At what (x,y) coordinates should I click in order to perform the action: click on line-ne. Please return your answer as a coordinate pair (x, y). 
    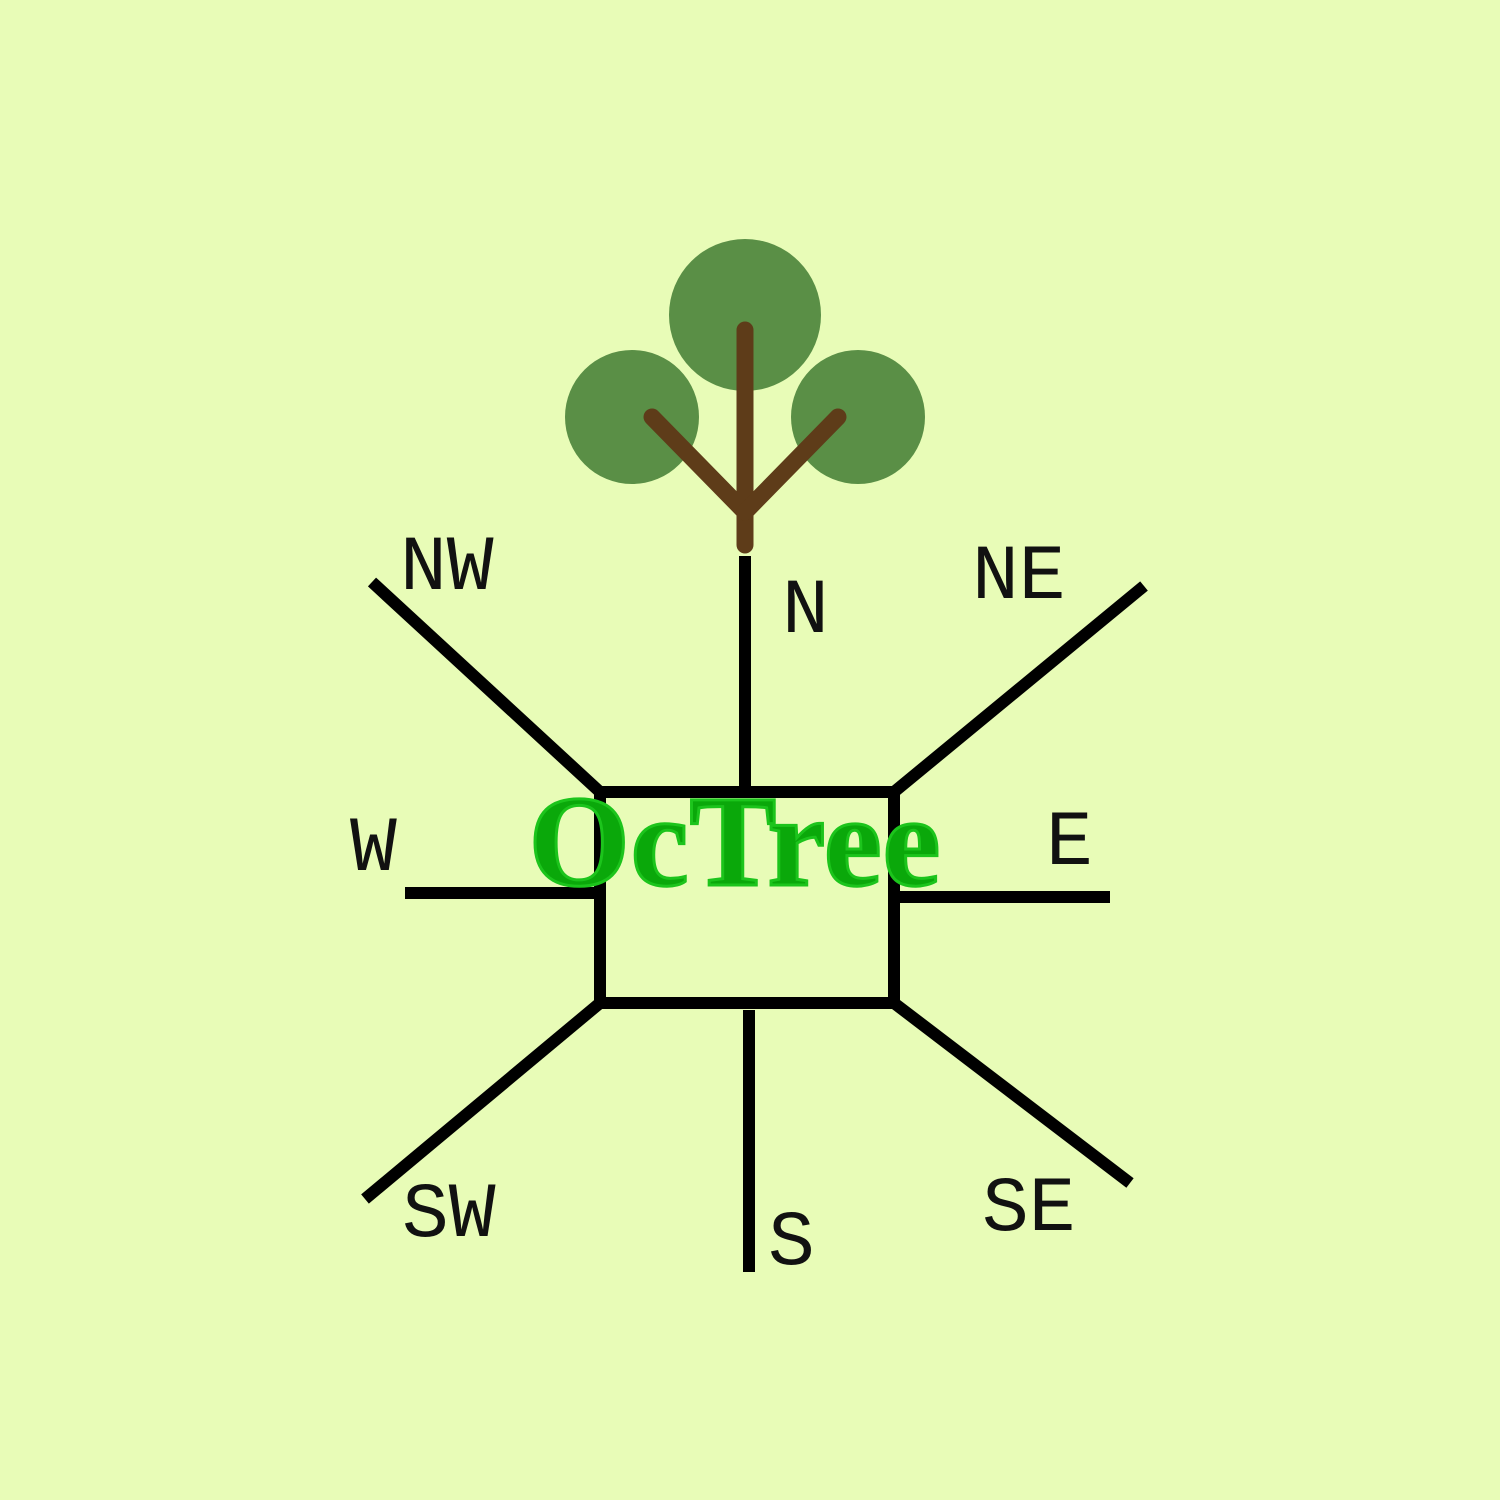
    Looking at the image, I should click on (1019, 689).